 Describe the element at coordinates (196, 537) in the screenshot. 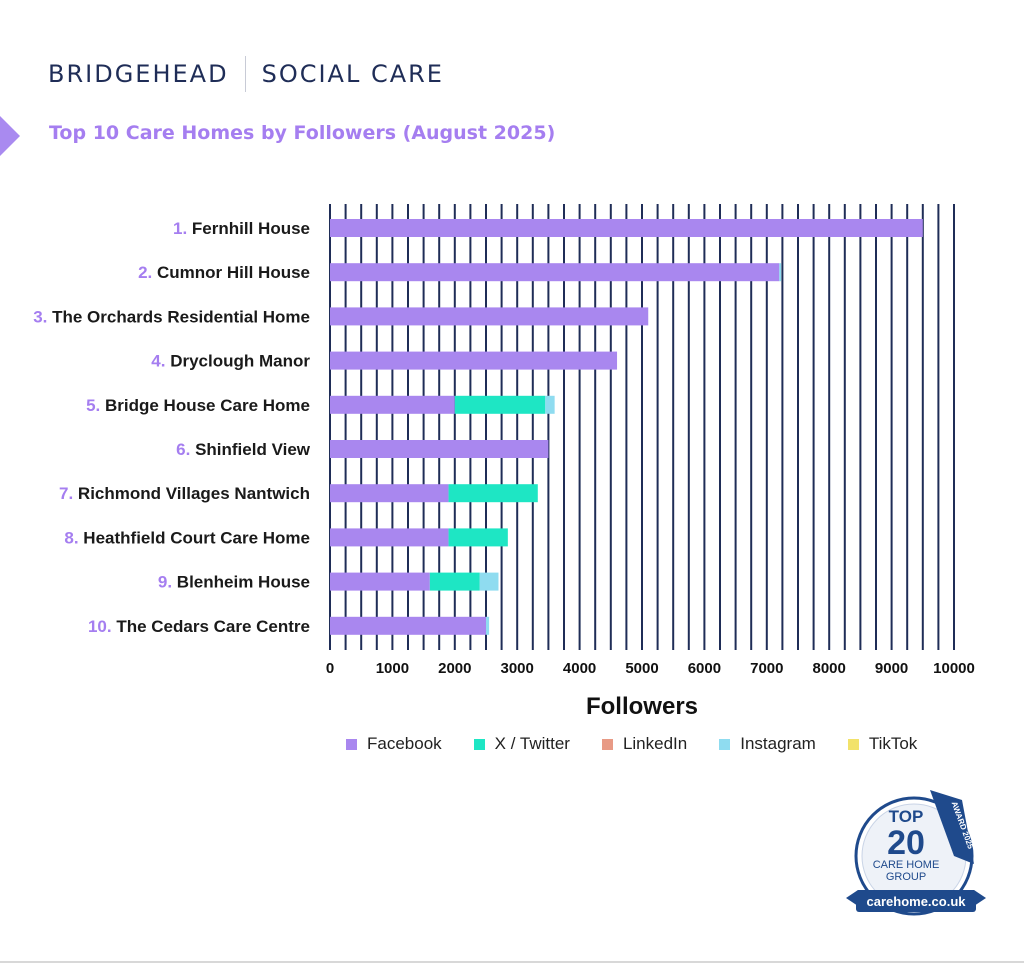

I see `category-name: Heathfield Court Care Home` at that location.